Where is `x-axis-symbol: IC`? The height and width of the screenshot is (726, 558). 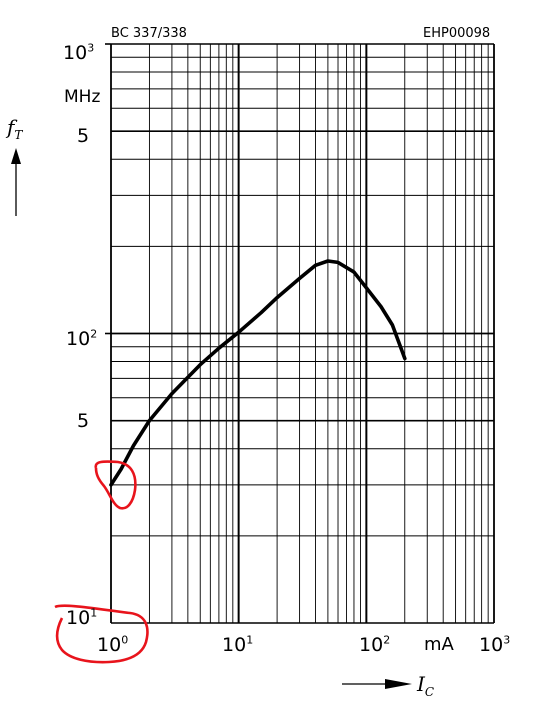 x-axis-symbol: IC is located at coordinates (426, 685).